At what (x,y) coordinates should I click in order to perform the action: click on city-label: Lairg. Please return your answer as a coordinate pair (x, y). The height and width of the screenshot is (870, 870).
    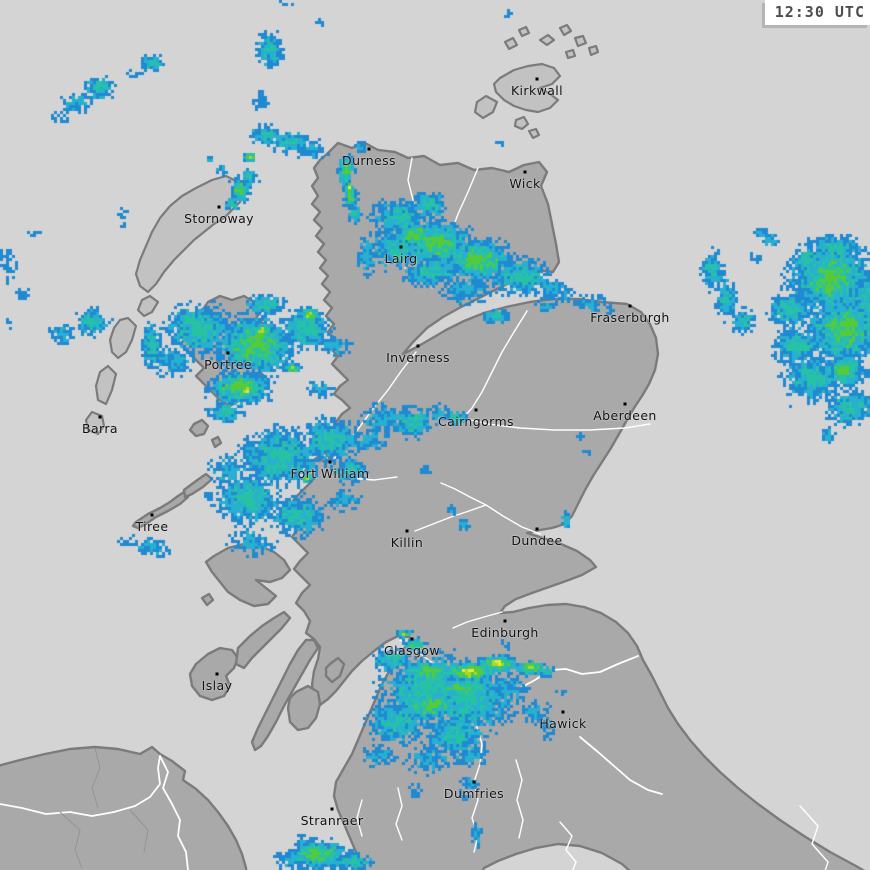
    Looking at the image, I should click on (401, 258).